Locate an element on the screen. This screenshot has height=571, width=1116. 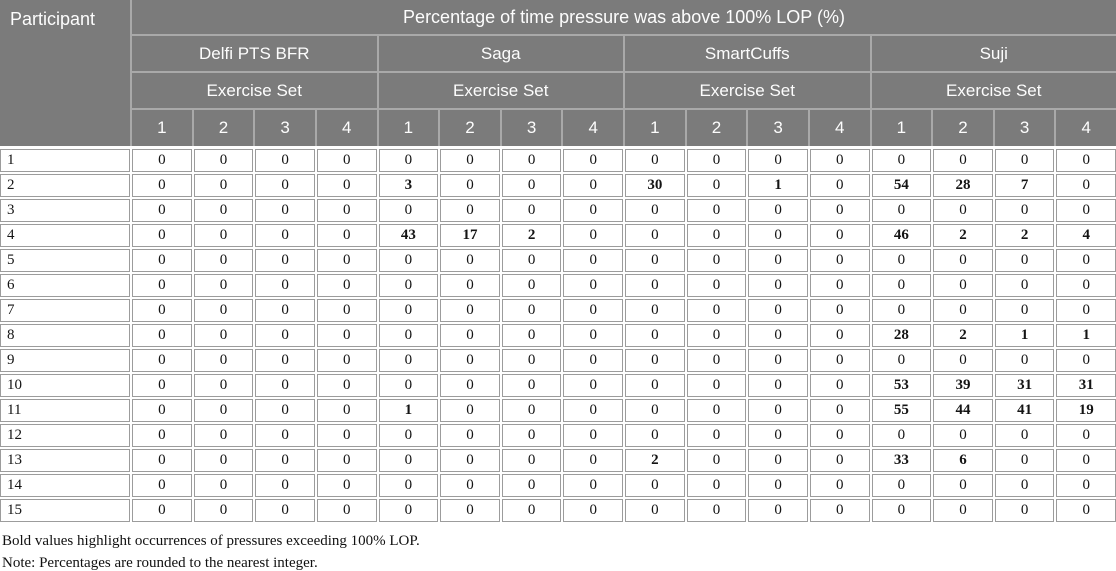
value-cell: 46 is located at coordinates (901, 235).